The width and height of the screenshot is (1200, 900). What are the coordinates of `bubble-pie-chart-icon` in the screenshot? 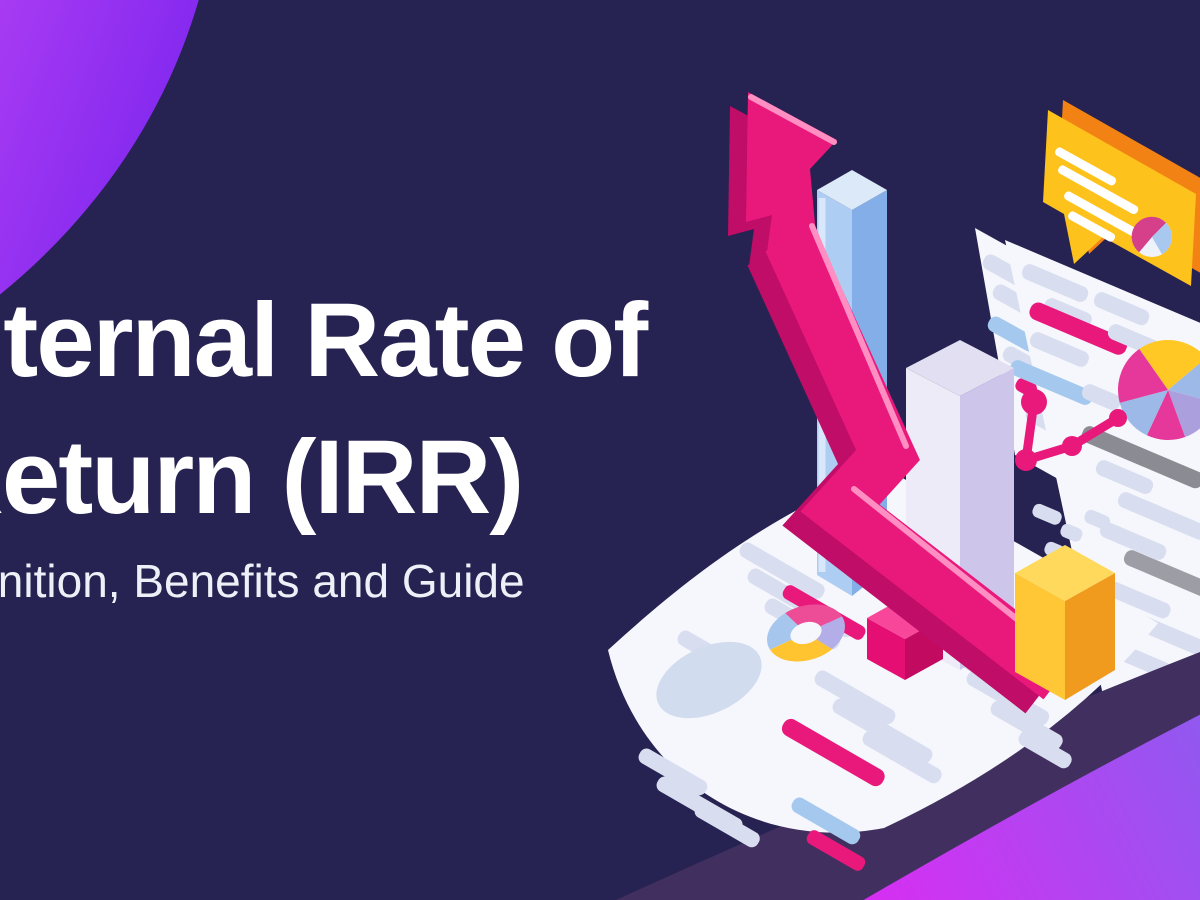 It's located at (1151, 236).